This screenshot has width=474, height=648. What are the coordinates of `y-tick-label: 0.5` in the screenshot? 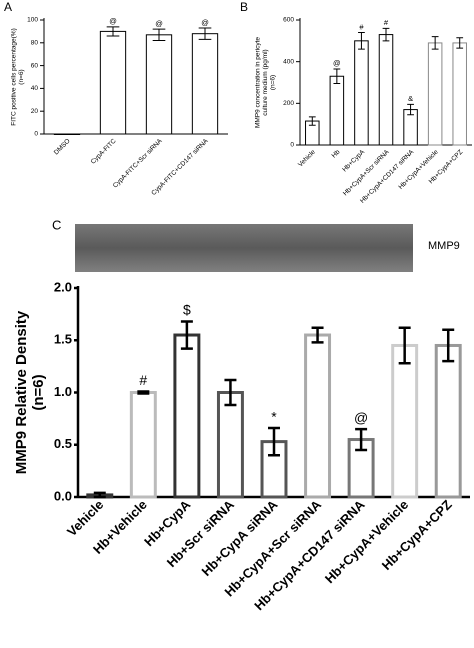 It's located at (63, 443).